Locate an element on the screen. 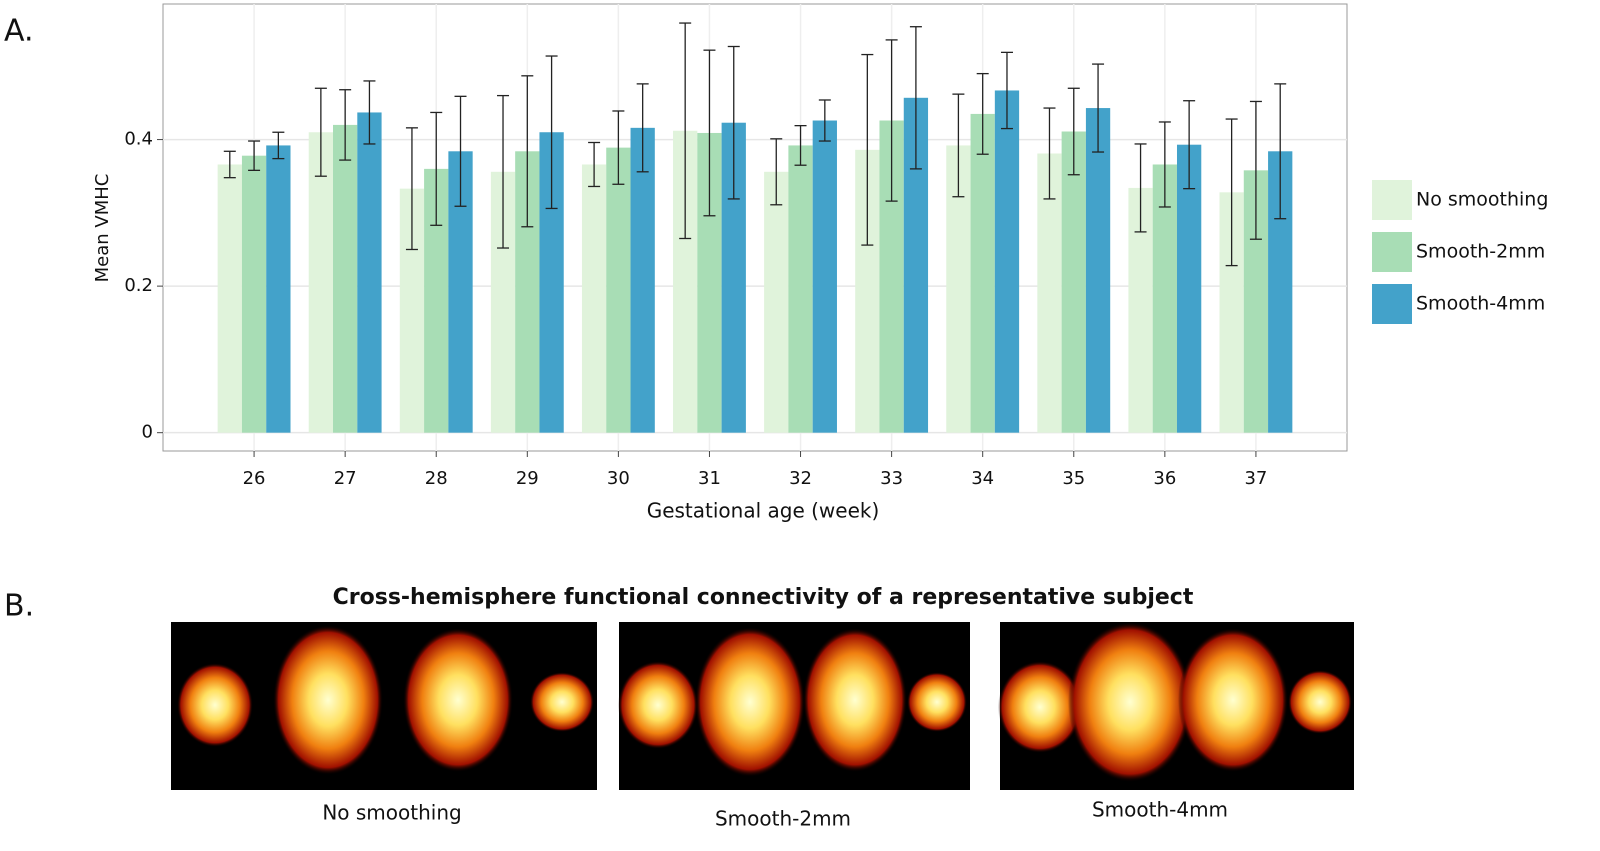 This screenshot has height=851, width=1600. image-caption: Smooth-4mm is located at coordinates (1160, 810).